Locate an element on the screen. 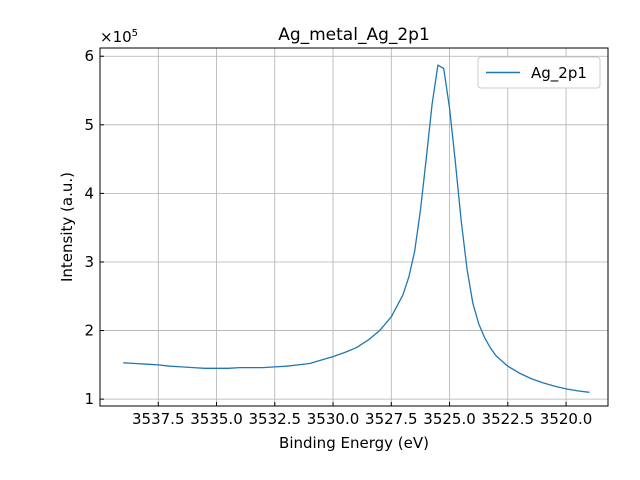 The height and width of the screenshot is (480, 640). y-tick-label: 3 is located at coordinates (89, 262).